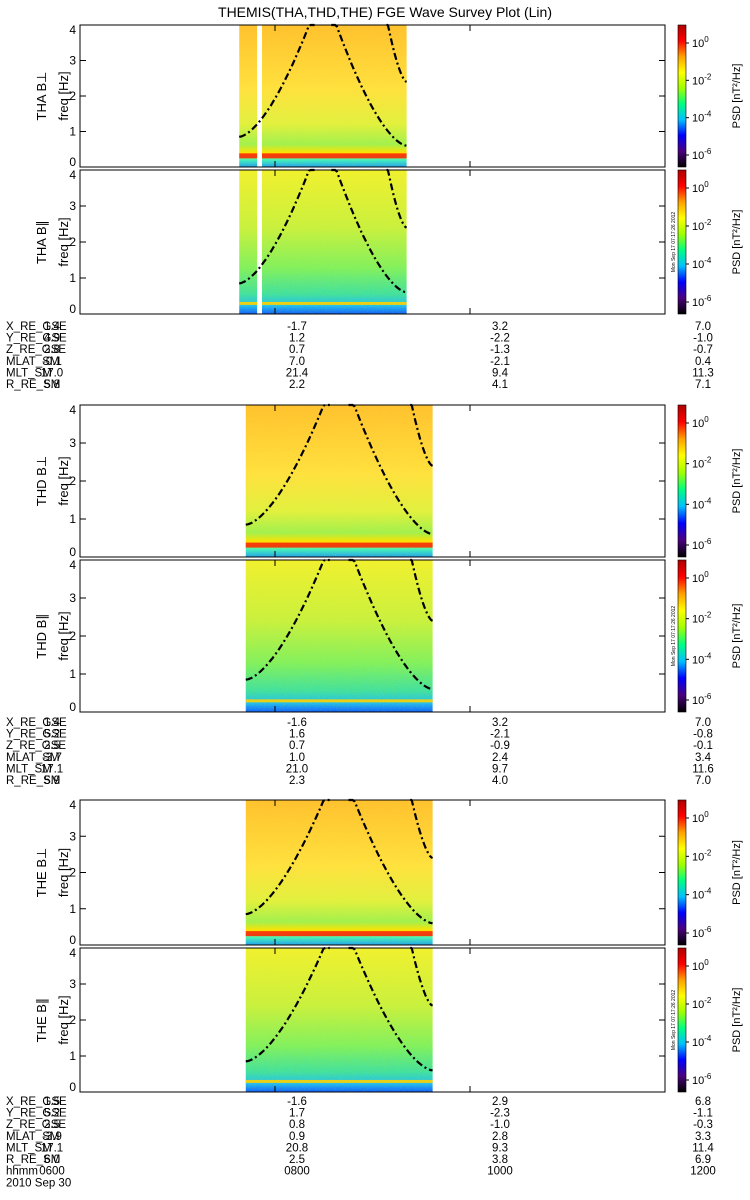  I want to click on ephemeris-value: -1.6, so click(297, 1102).